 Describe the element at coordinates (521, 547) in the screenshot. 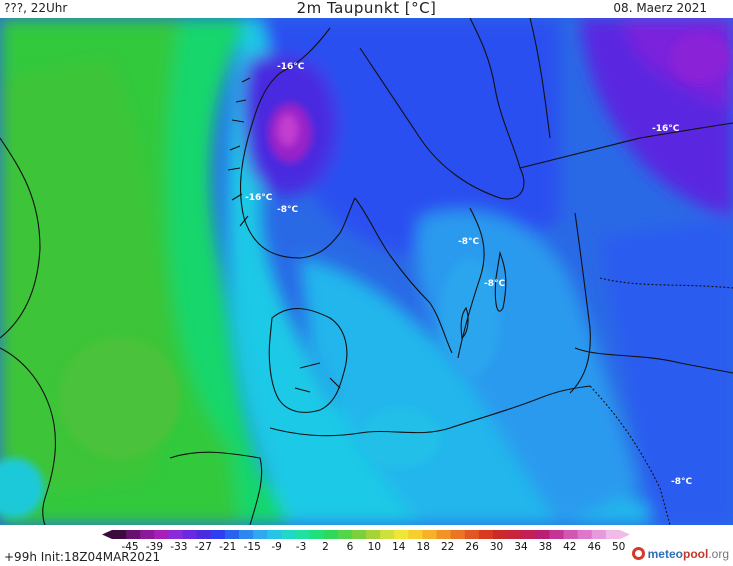

I see `colorbar-tick-label: 34` at that location.